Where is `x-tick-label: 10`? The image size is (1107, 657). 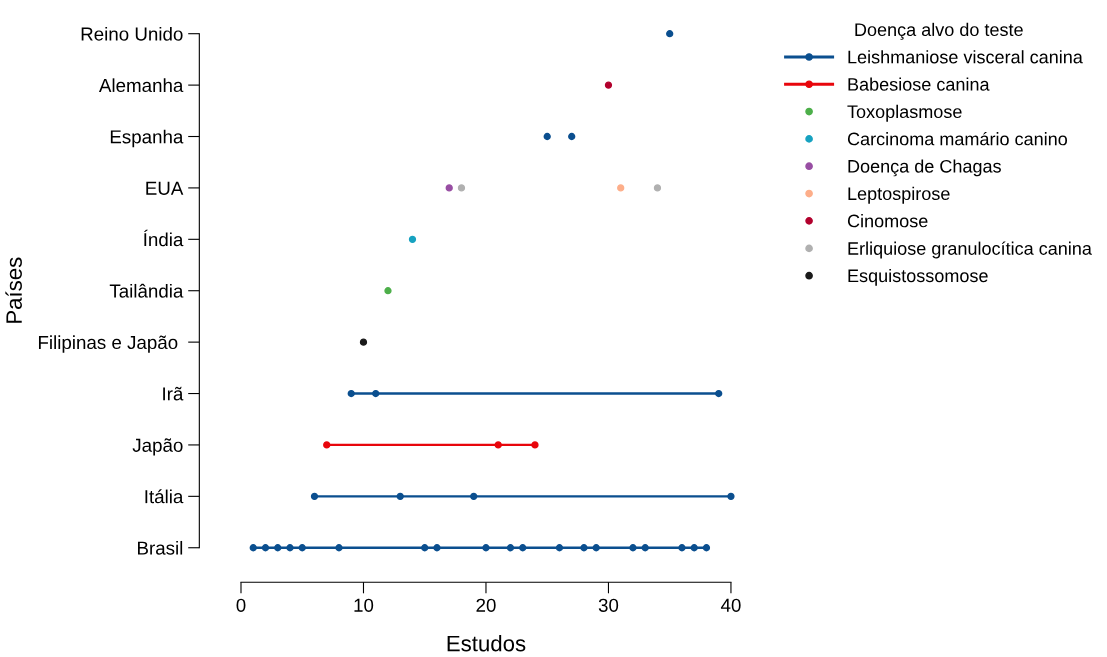
x-tick-label: 10 is located at coordinates (364, 605).